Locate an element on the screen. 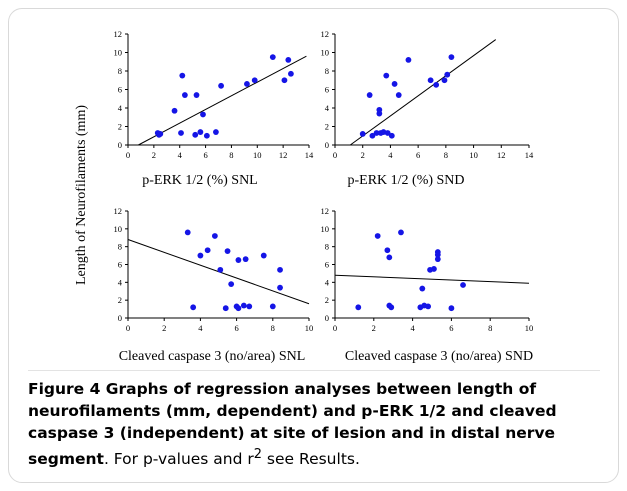 This screenshot has width=627, height=491. y-axis-label: Length of Neurofilaments (mm) is located at coordinates (81, 195).